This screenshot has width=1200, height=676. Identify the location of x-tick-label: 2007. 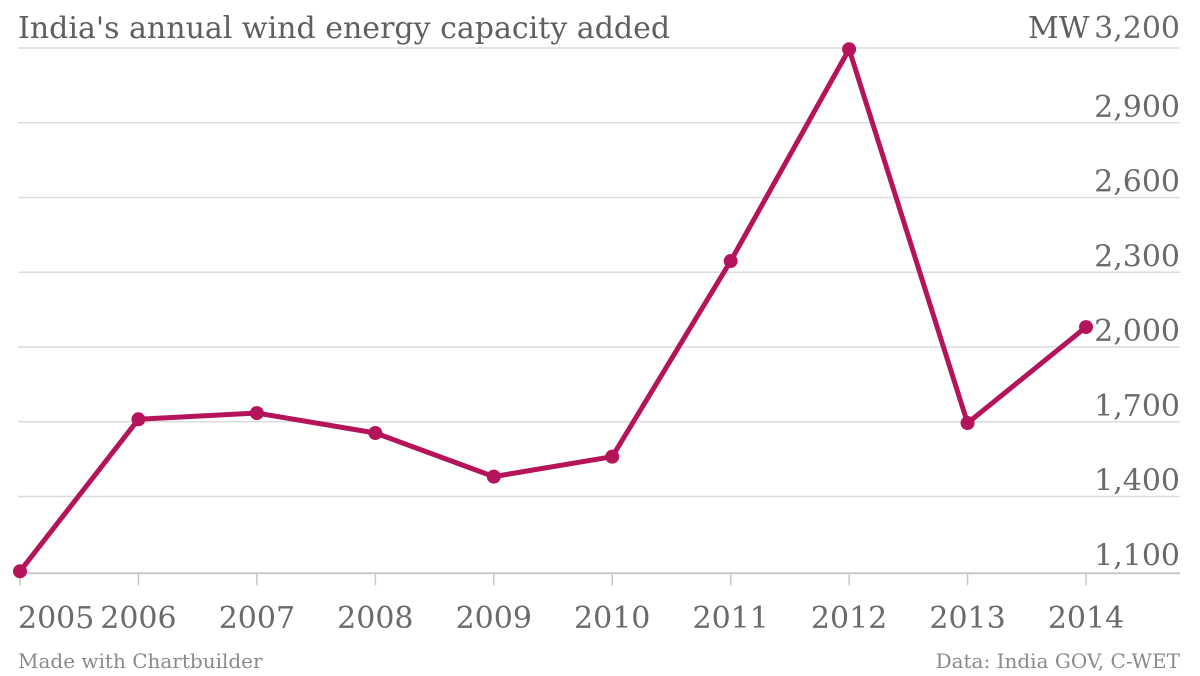
(257, 618).